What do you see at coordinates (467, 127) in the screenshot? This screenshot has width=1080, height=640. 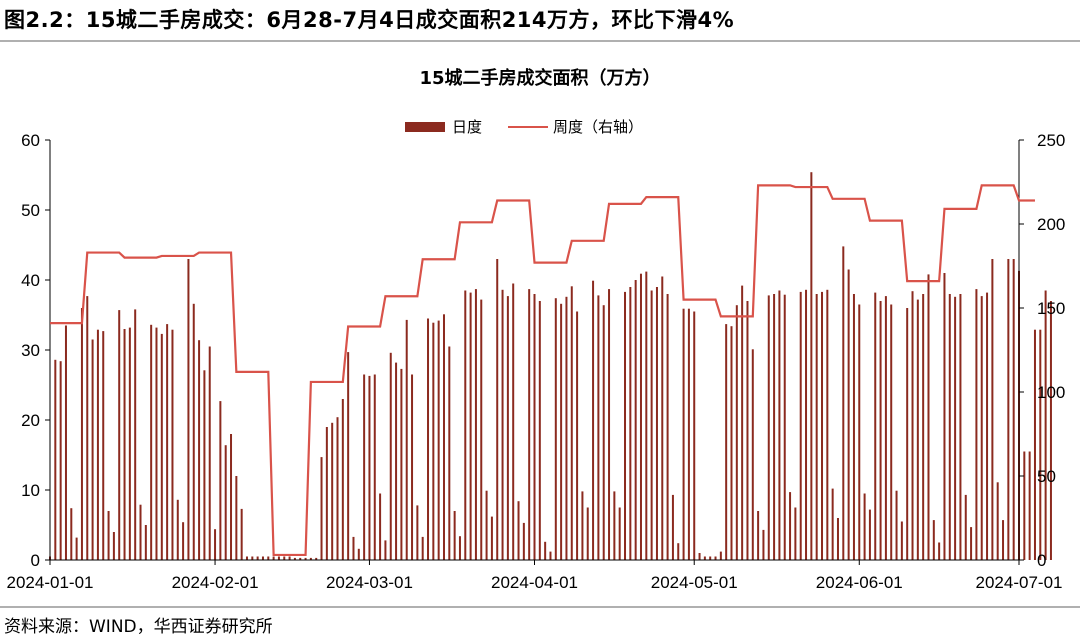 I see `legend-label-daily: 日度` at bounding box center [467, 127].